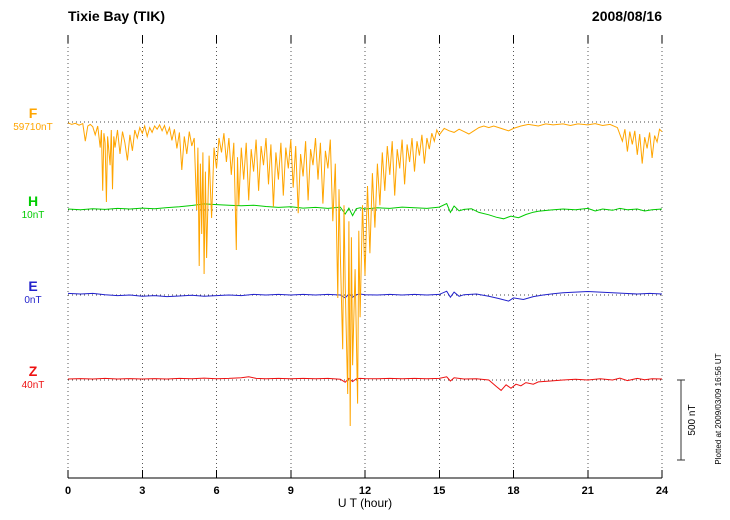 The height and width of the screenshot is (520, 730). I want to click on channel-label-H: H 10nT, so click(33, 207).